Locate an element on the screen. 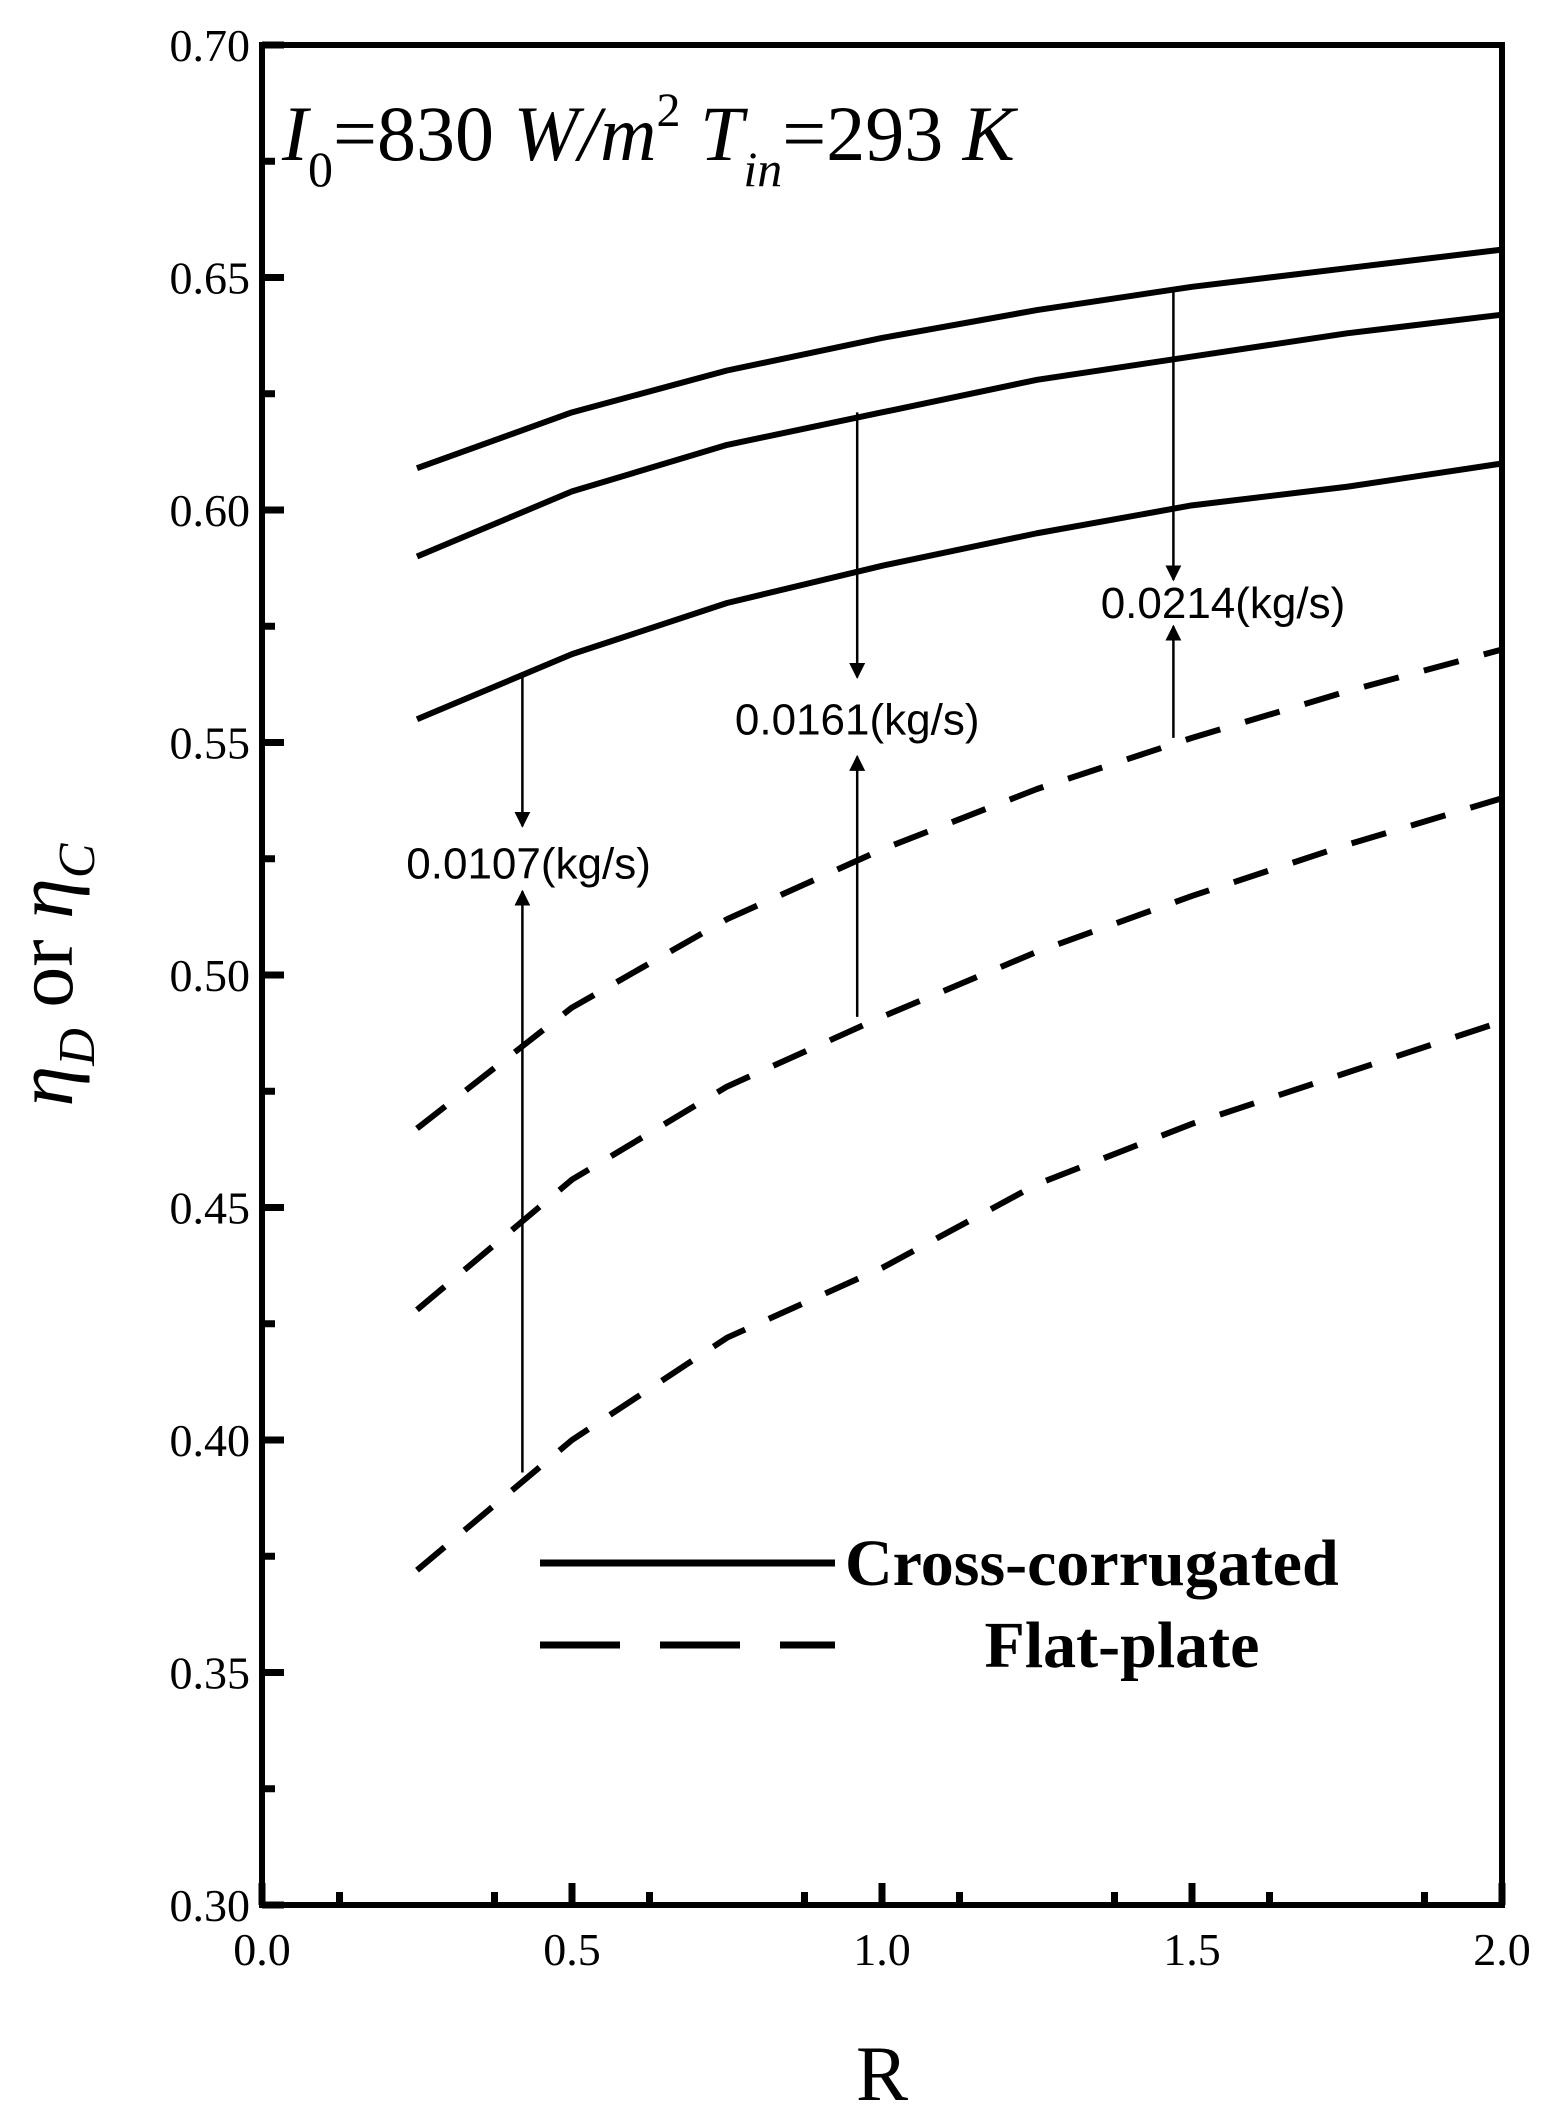  conditions-label: I0=830 W/m2 Tin=293 K is located at coordinates (650, 140).